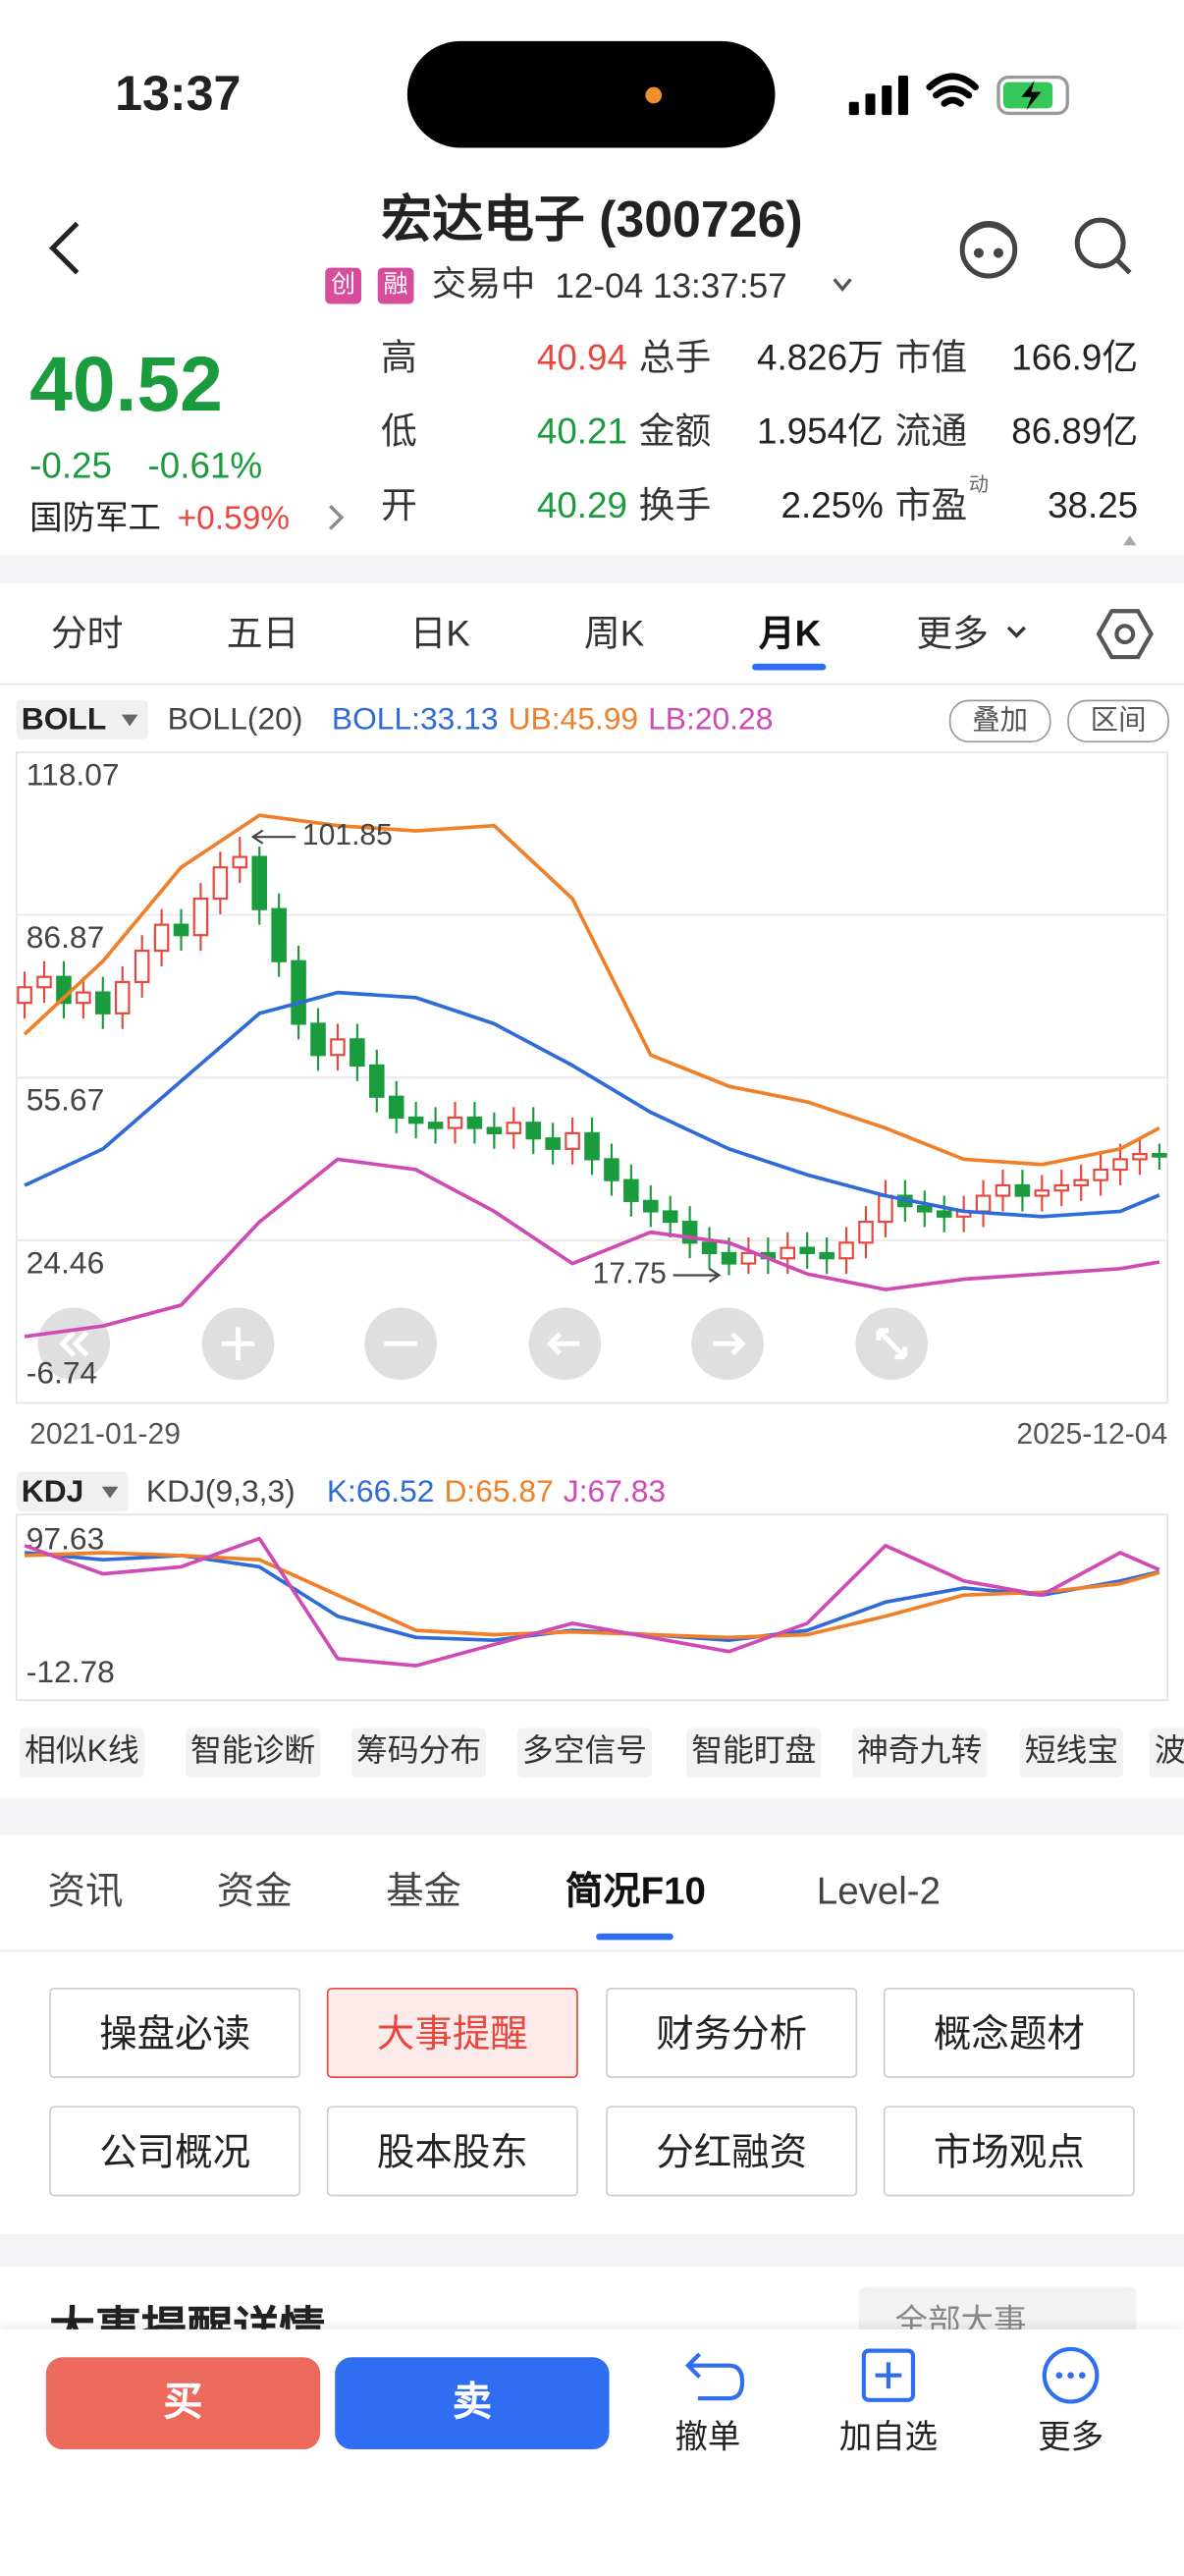  Describe the element at coordinates (1125, 635) in the screenshot. I see `settings-icon` at that location.